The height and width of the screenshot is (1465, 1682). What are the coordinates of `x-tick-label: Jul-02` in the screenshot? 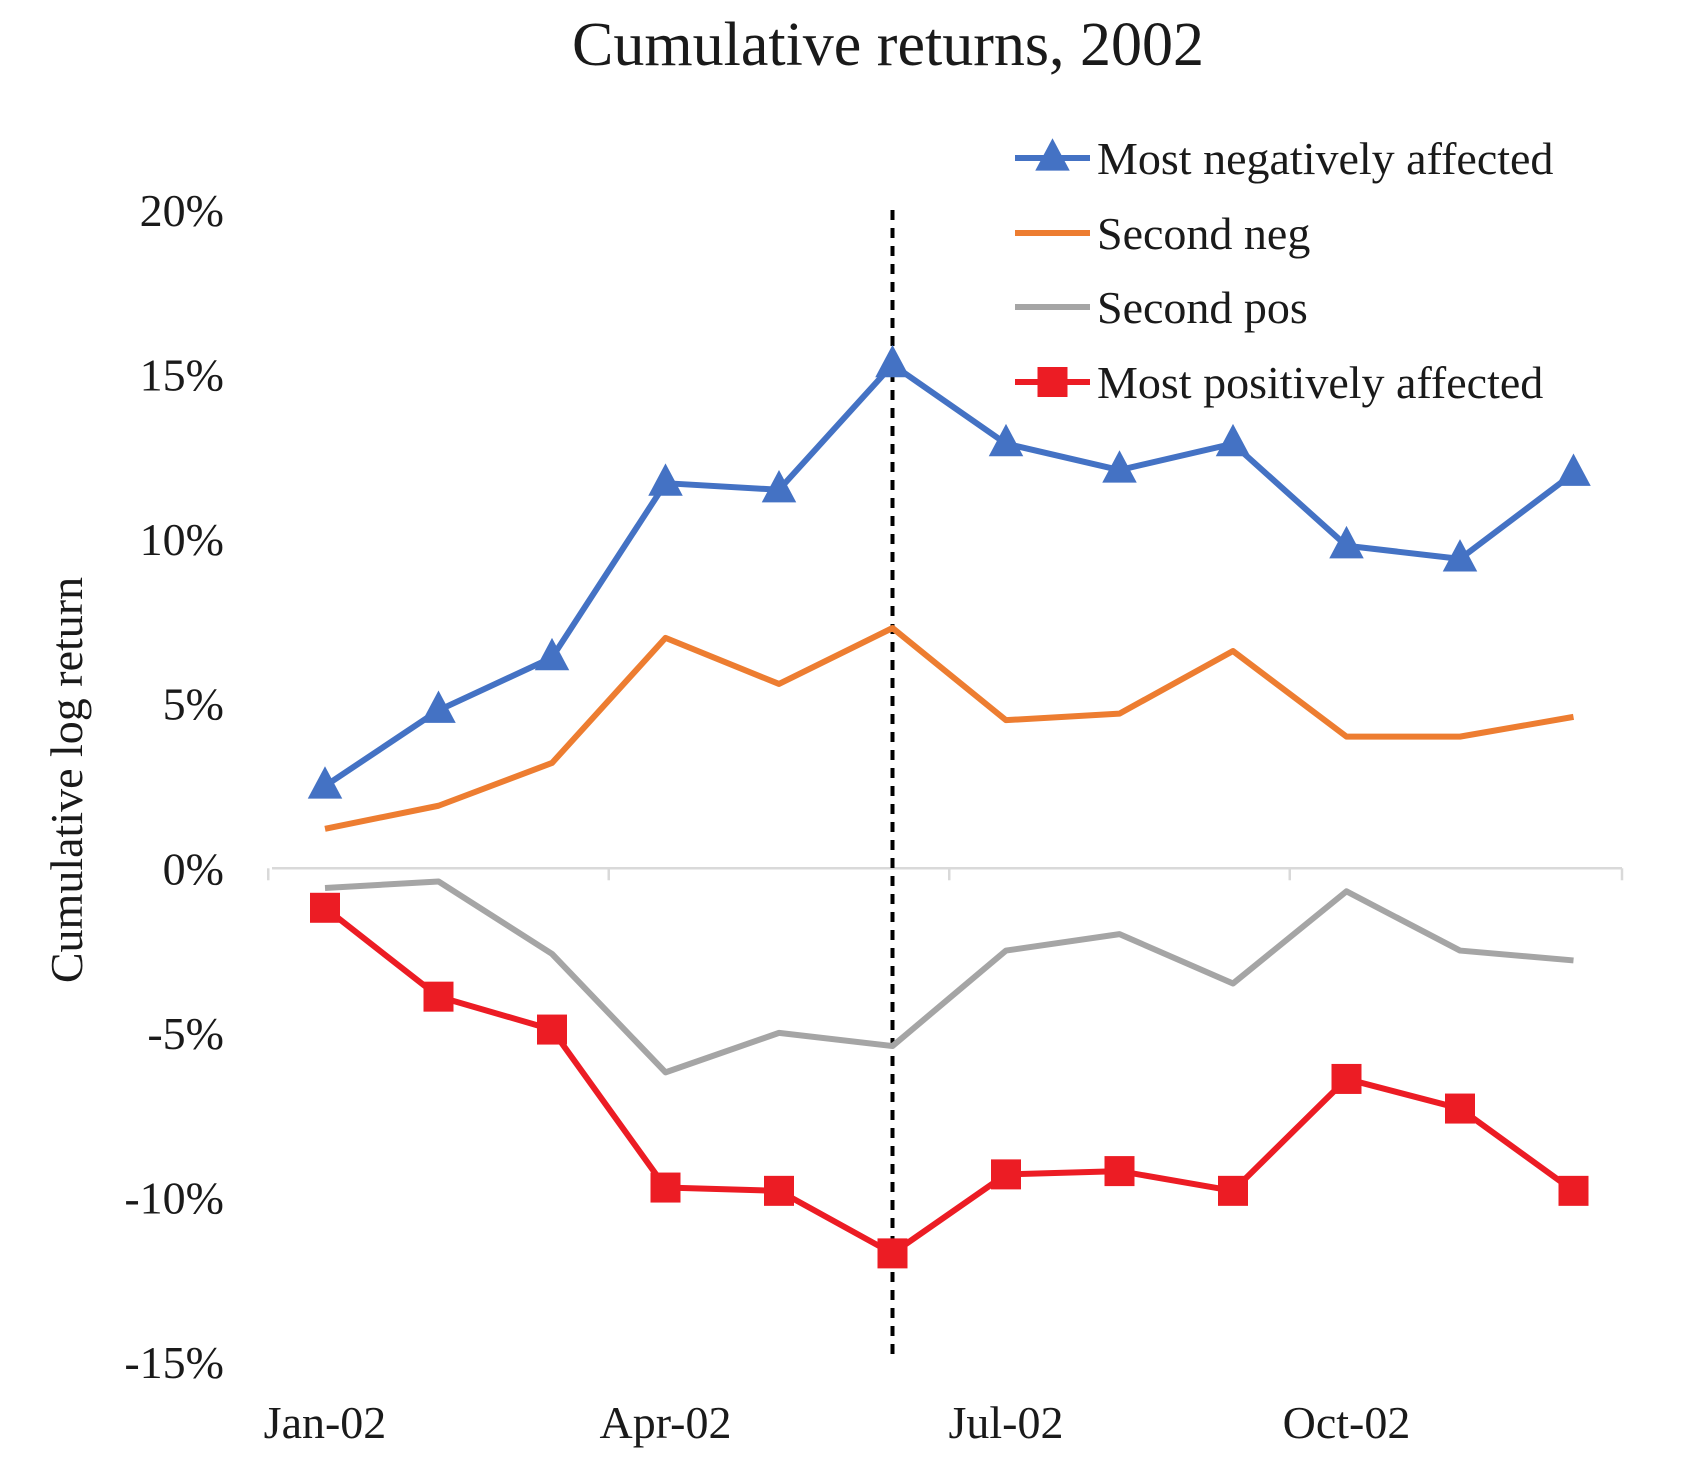 It's located at (1006, 1422).